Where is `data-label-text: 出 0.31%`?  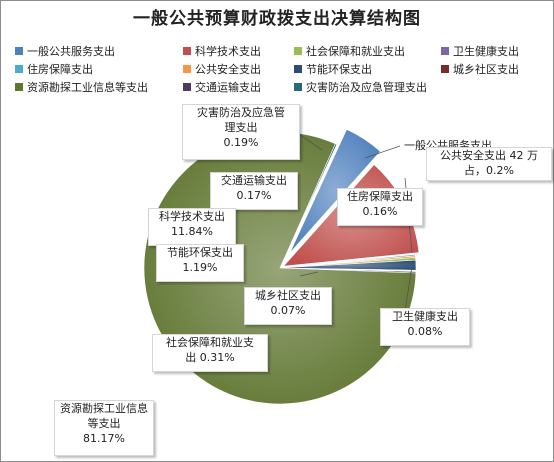 data-label-text: 出 0.31% is located at coordinates (210, 357).